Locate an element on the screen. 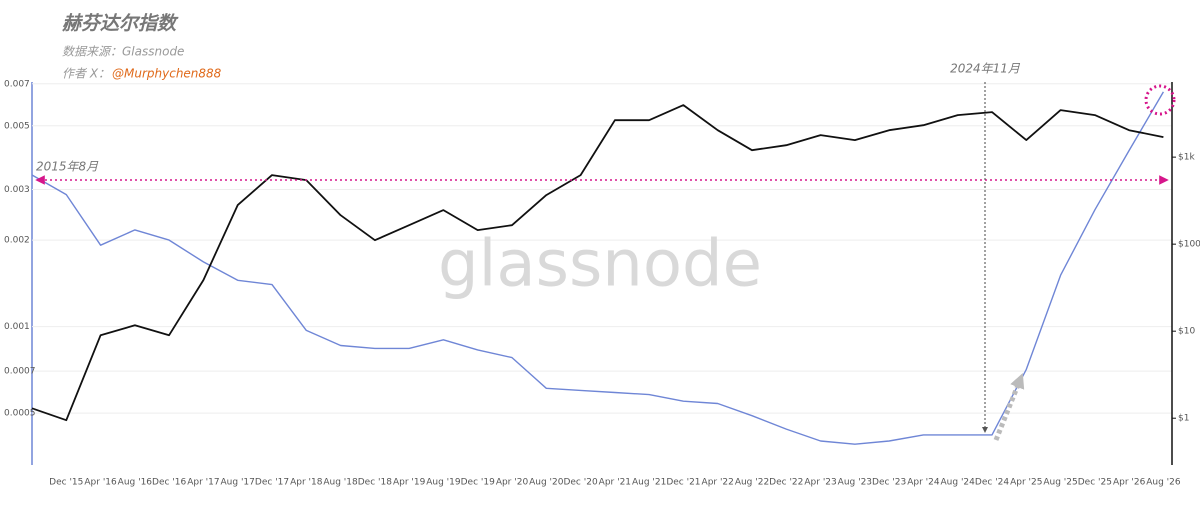 The height and width of the screenshot is (507, 1200). x-tick-label: Apr '18 is located at coordinates (306, 483).